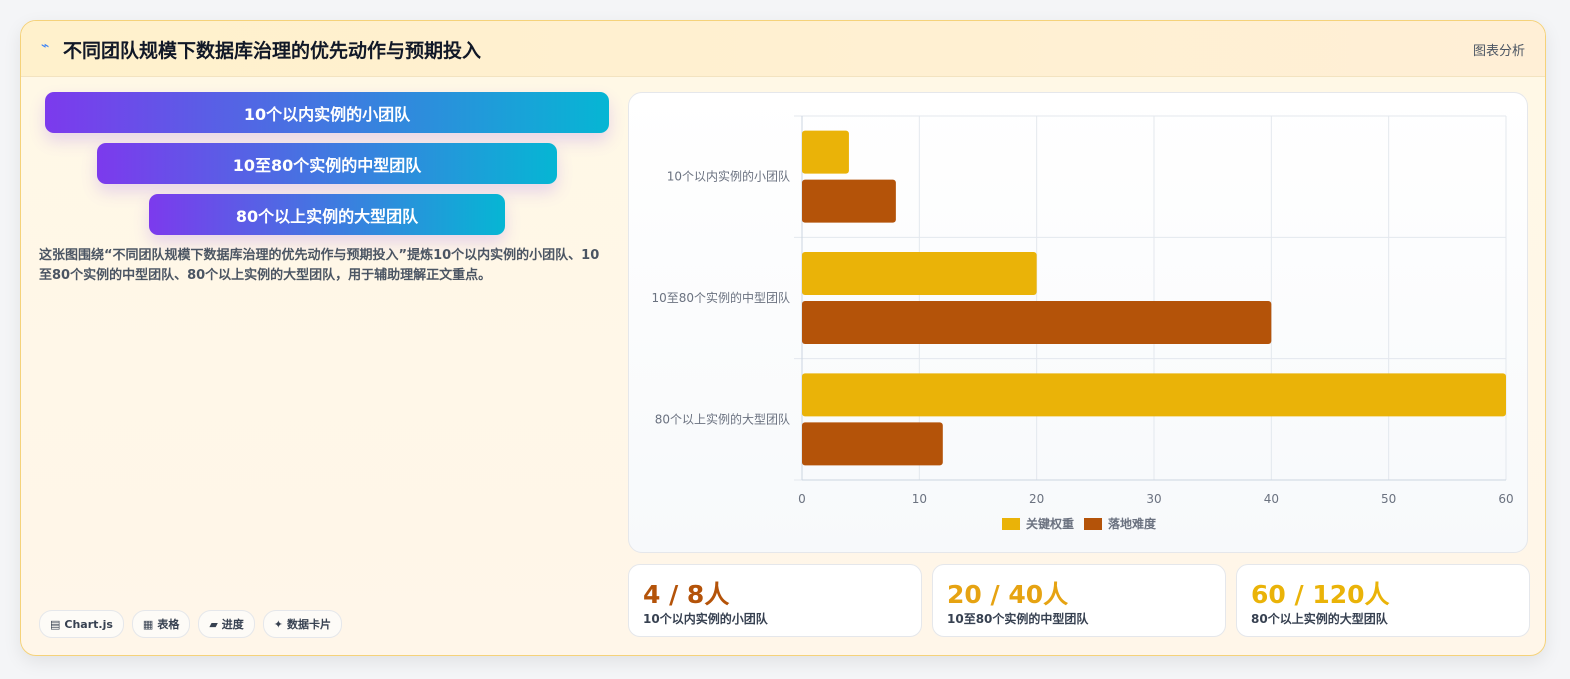 This screenshot has height=679, width=1570. Describe the element at coordinates (327, 163) in the screenshot. I see `pill-medium-team: 10至80个实例的中型团队` at that location.